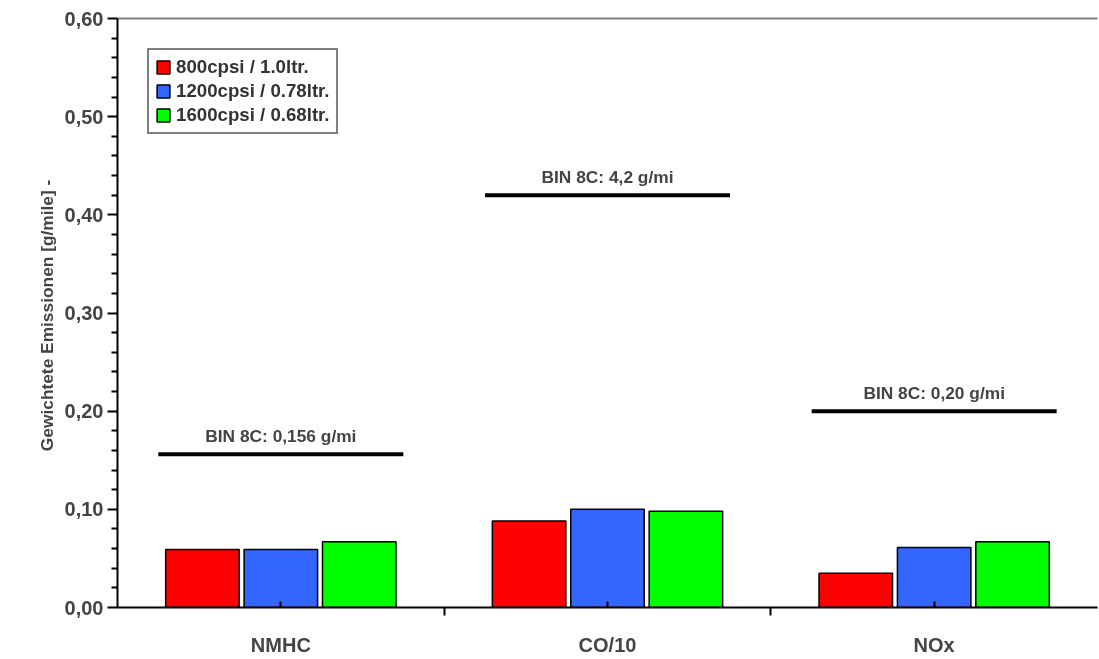  What do you see at coordinates (84, 116) in the screenshot?
I see `y-tick-label: 0,50` at bounding box center [84, 116].